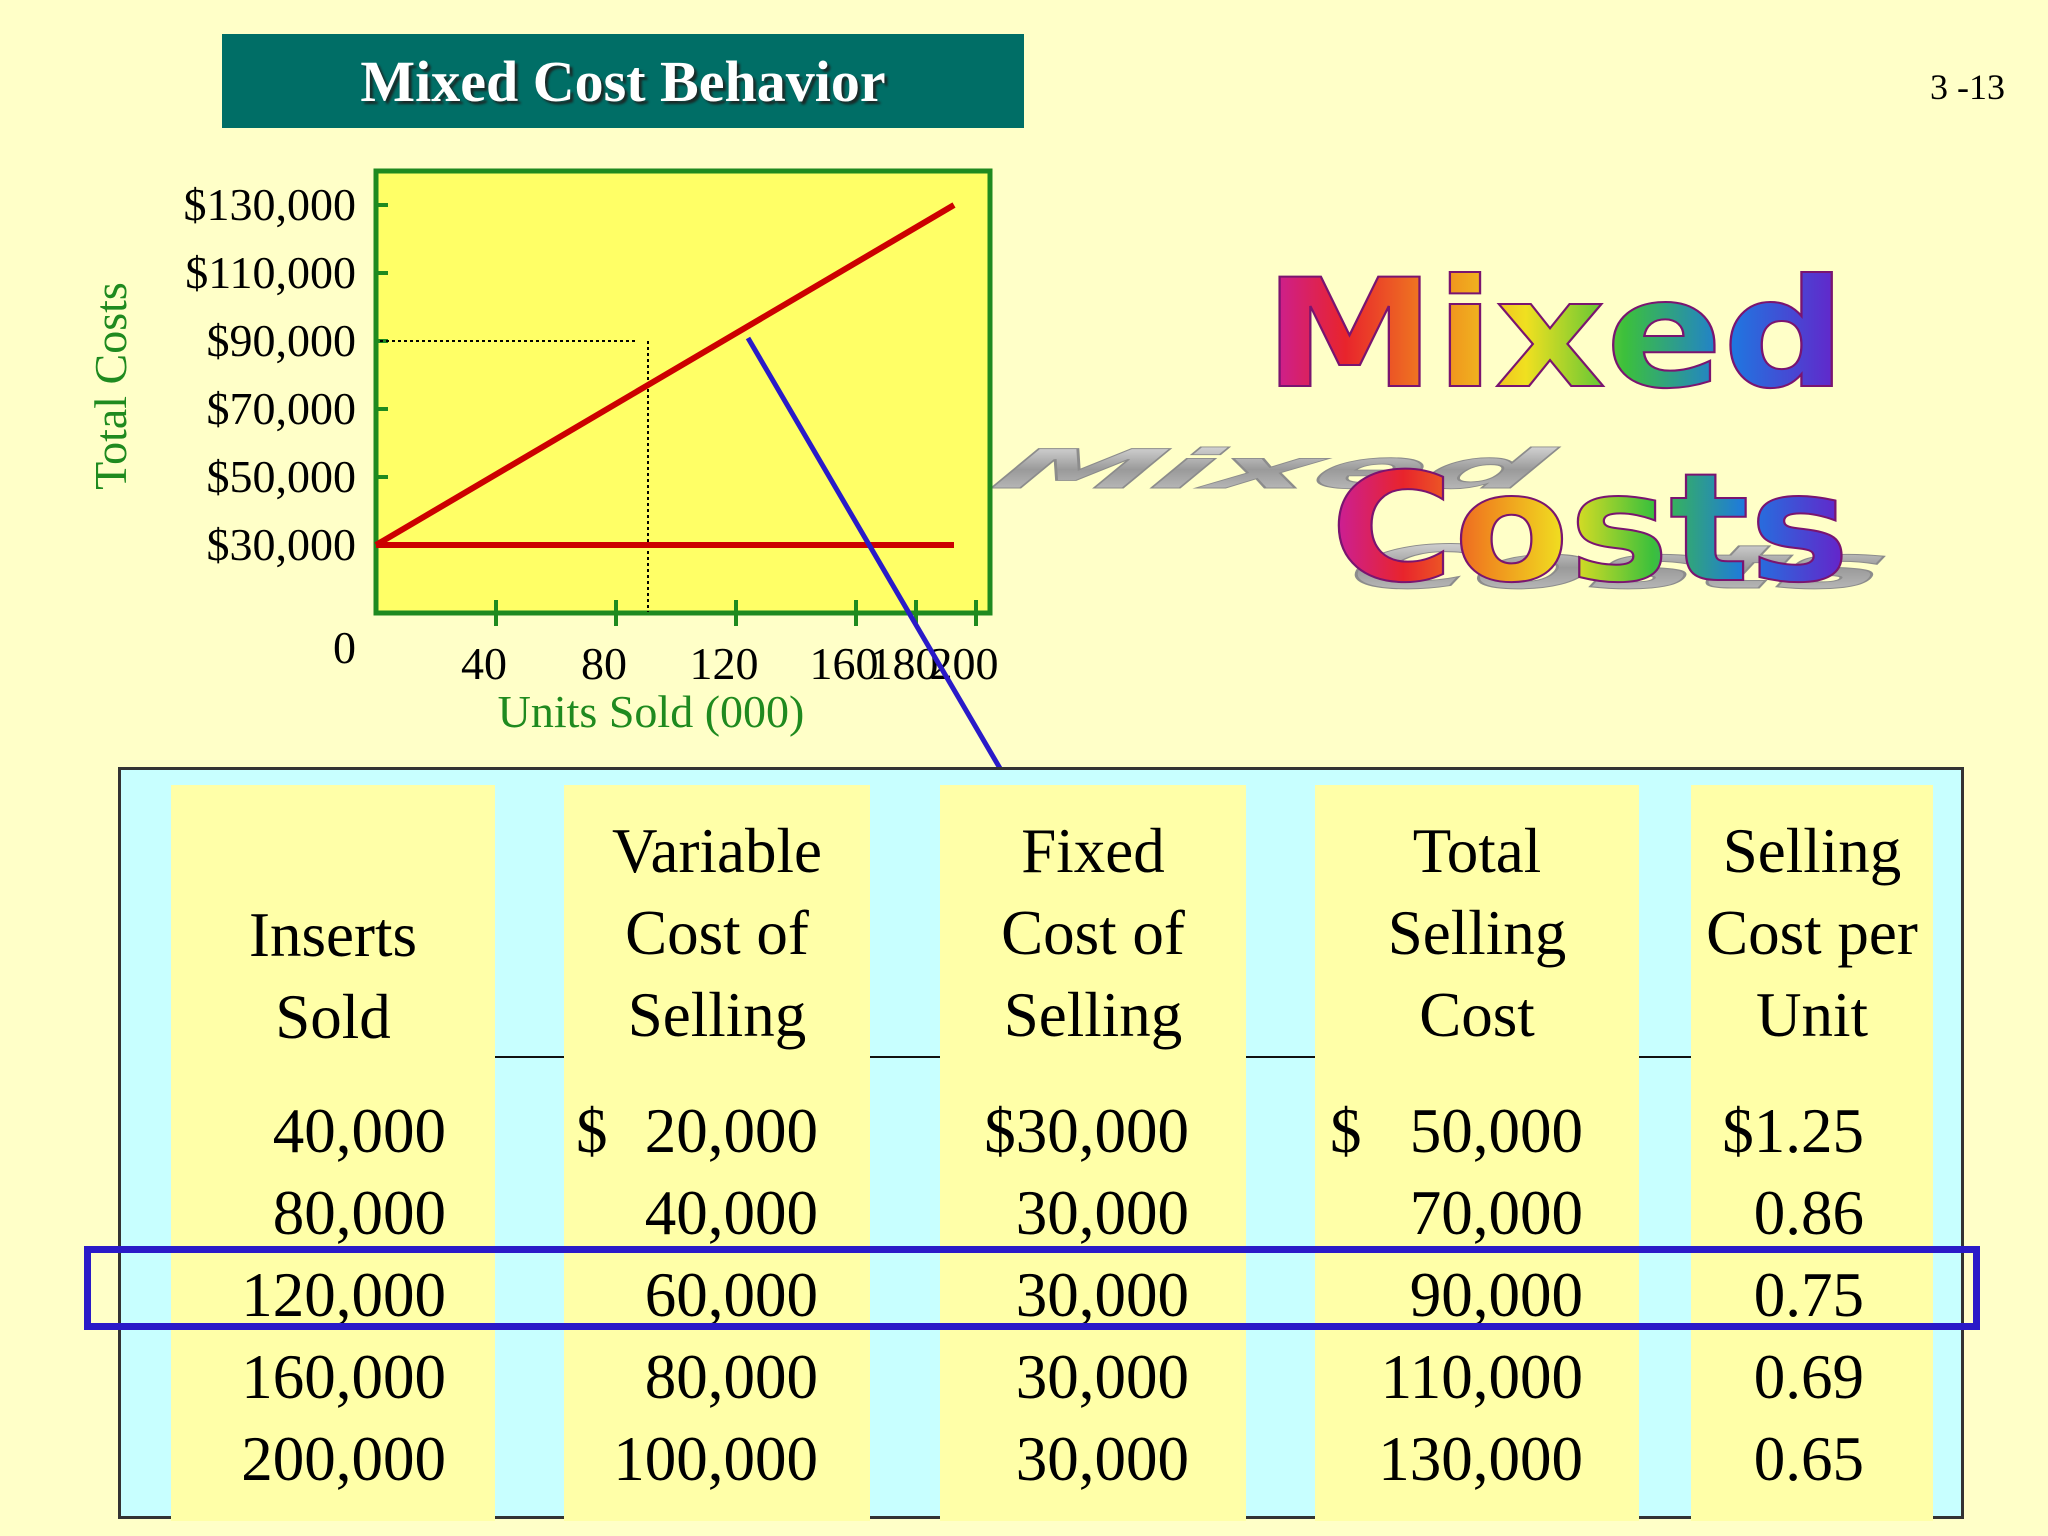  Describe the element at coordinates (1793, 1131) in the screenshot. I see `table-cell: $1.25` at that location.